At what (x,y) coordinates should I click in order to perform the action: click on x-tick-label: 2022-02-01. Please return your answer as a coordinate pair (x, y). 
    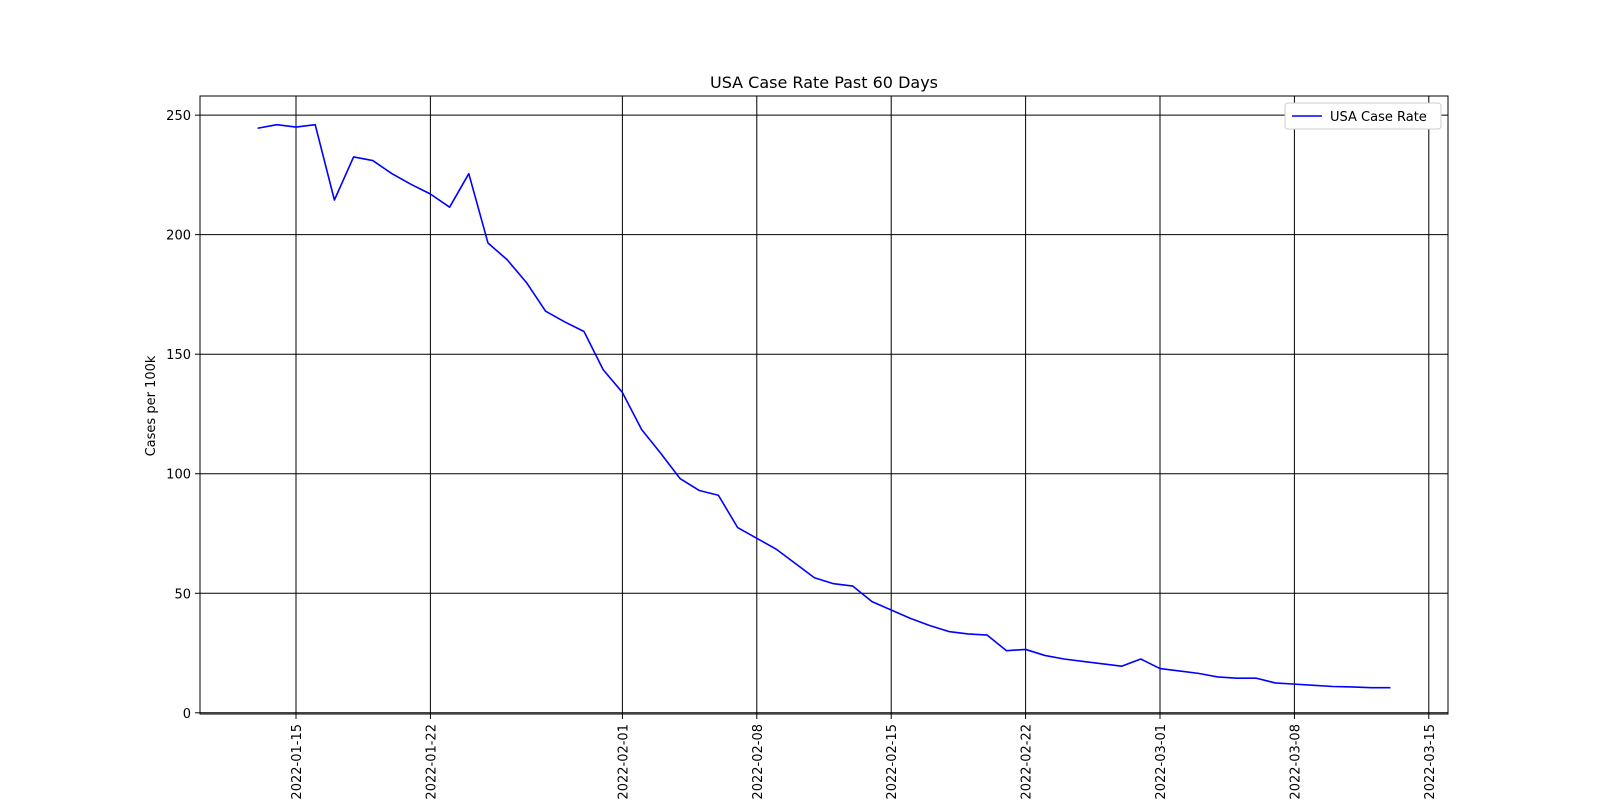
    Looking at the image, I should click on (623, 762).